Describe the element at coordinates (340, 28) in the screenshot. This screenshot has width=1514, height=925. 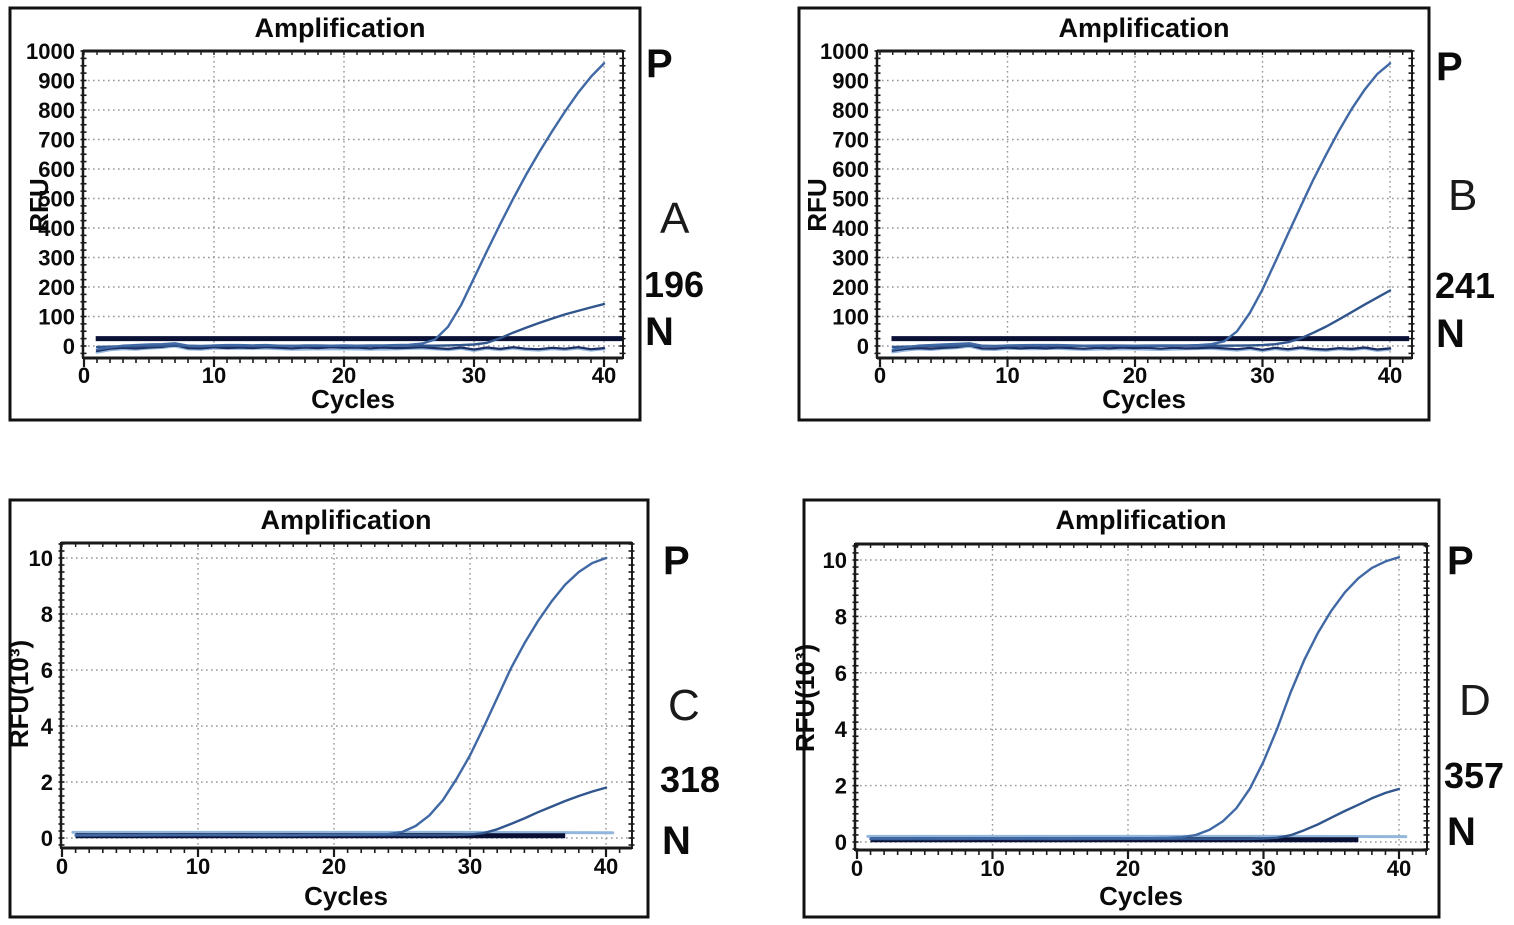
I see `panel-a-title: Amplification` at that location.